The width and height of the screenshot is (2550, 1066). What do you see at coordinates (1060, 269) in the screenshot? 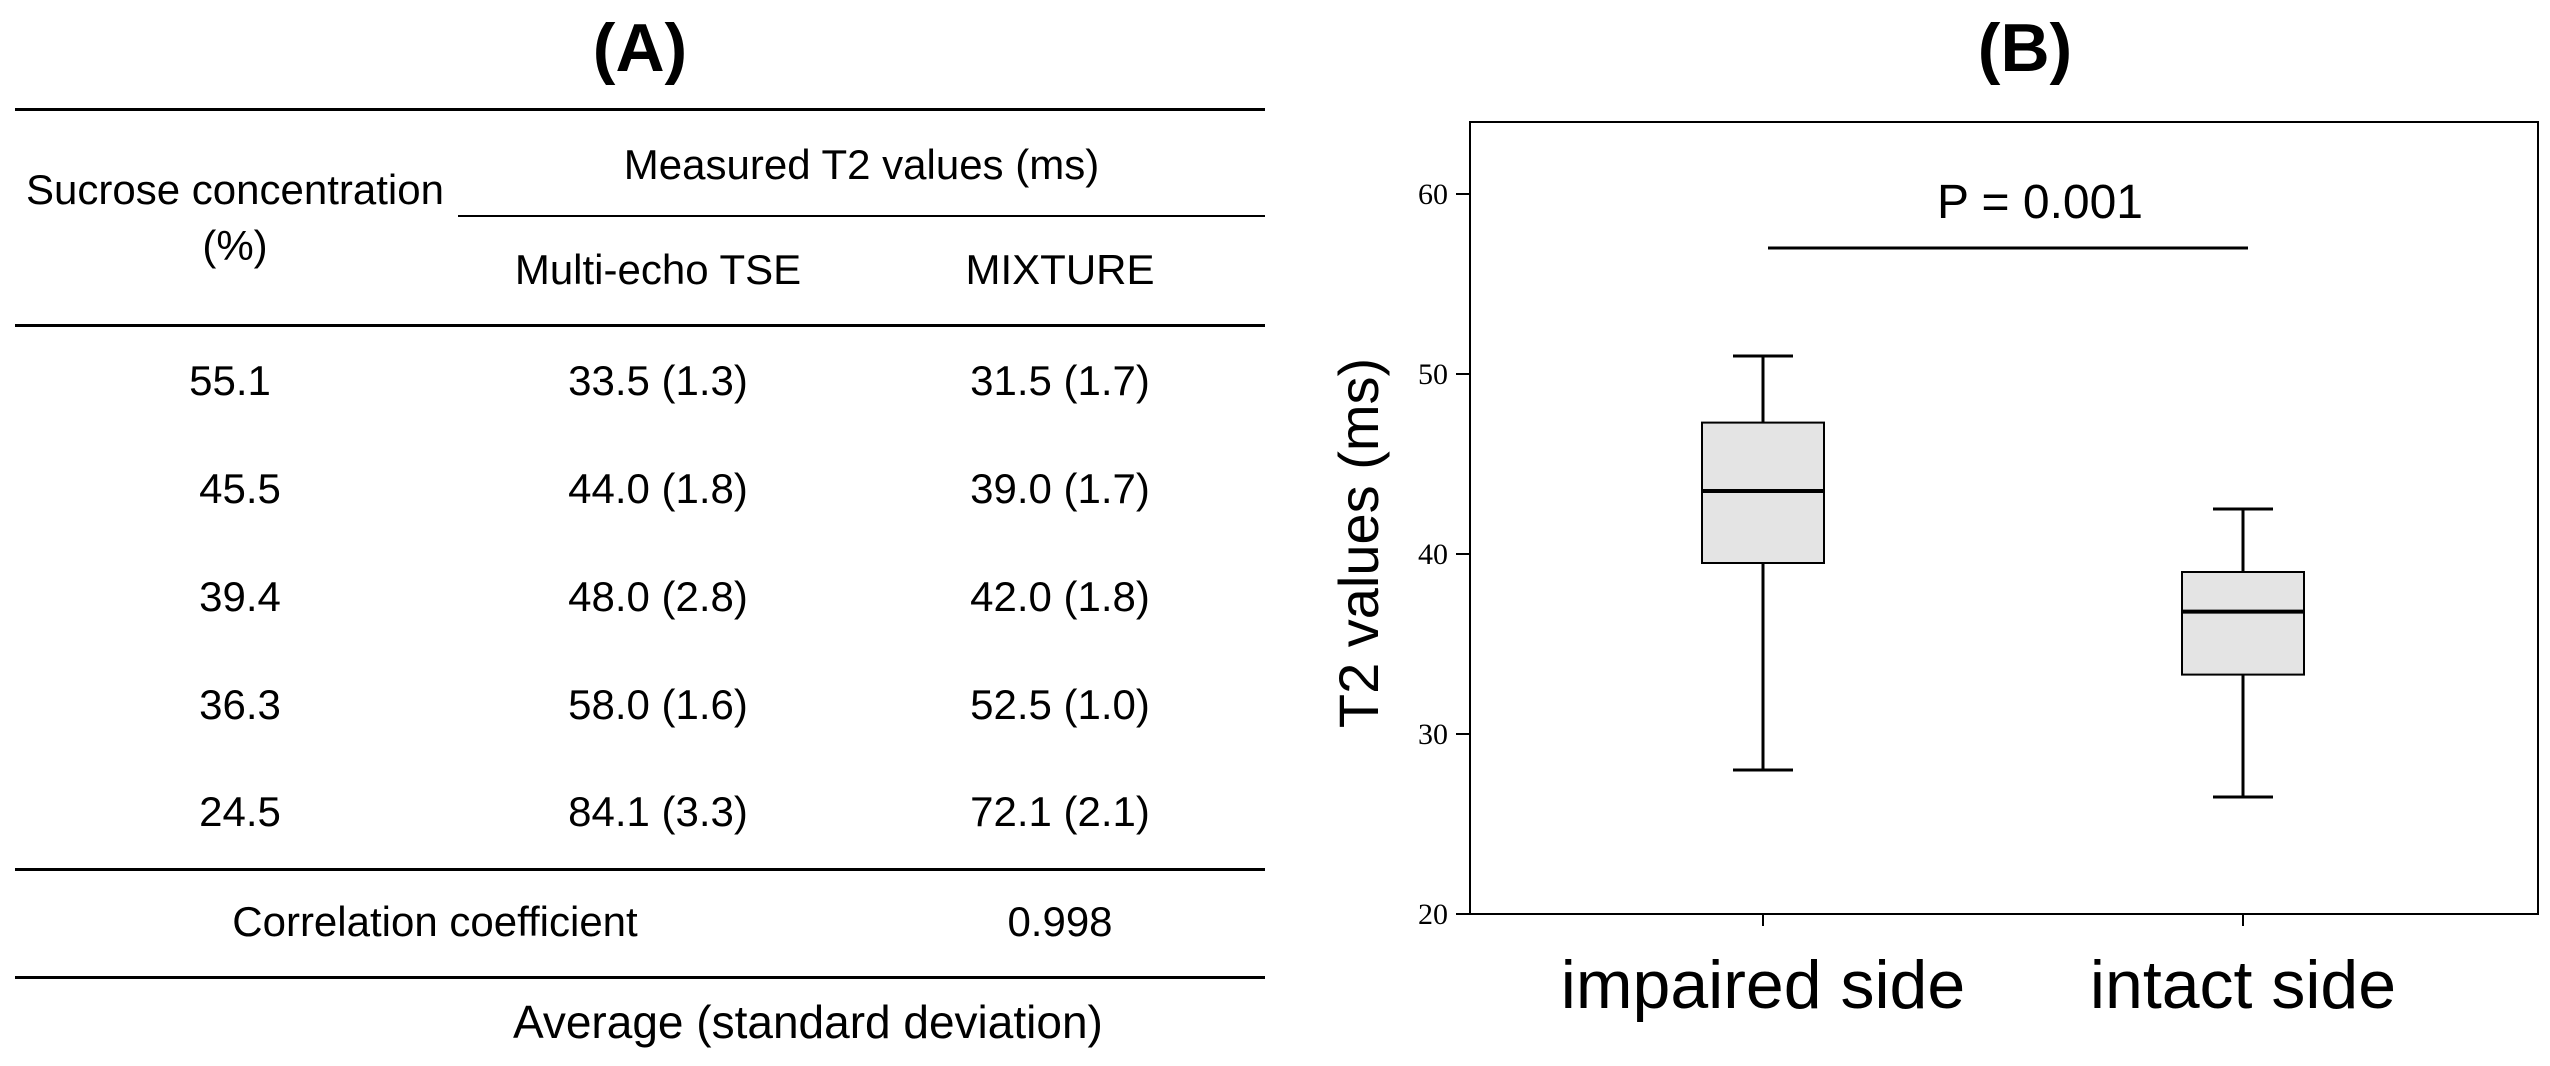
I see `header-mixture: MIXTURE` at bounding box center [1060, 269].